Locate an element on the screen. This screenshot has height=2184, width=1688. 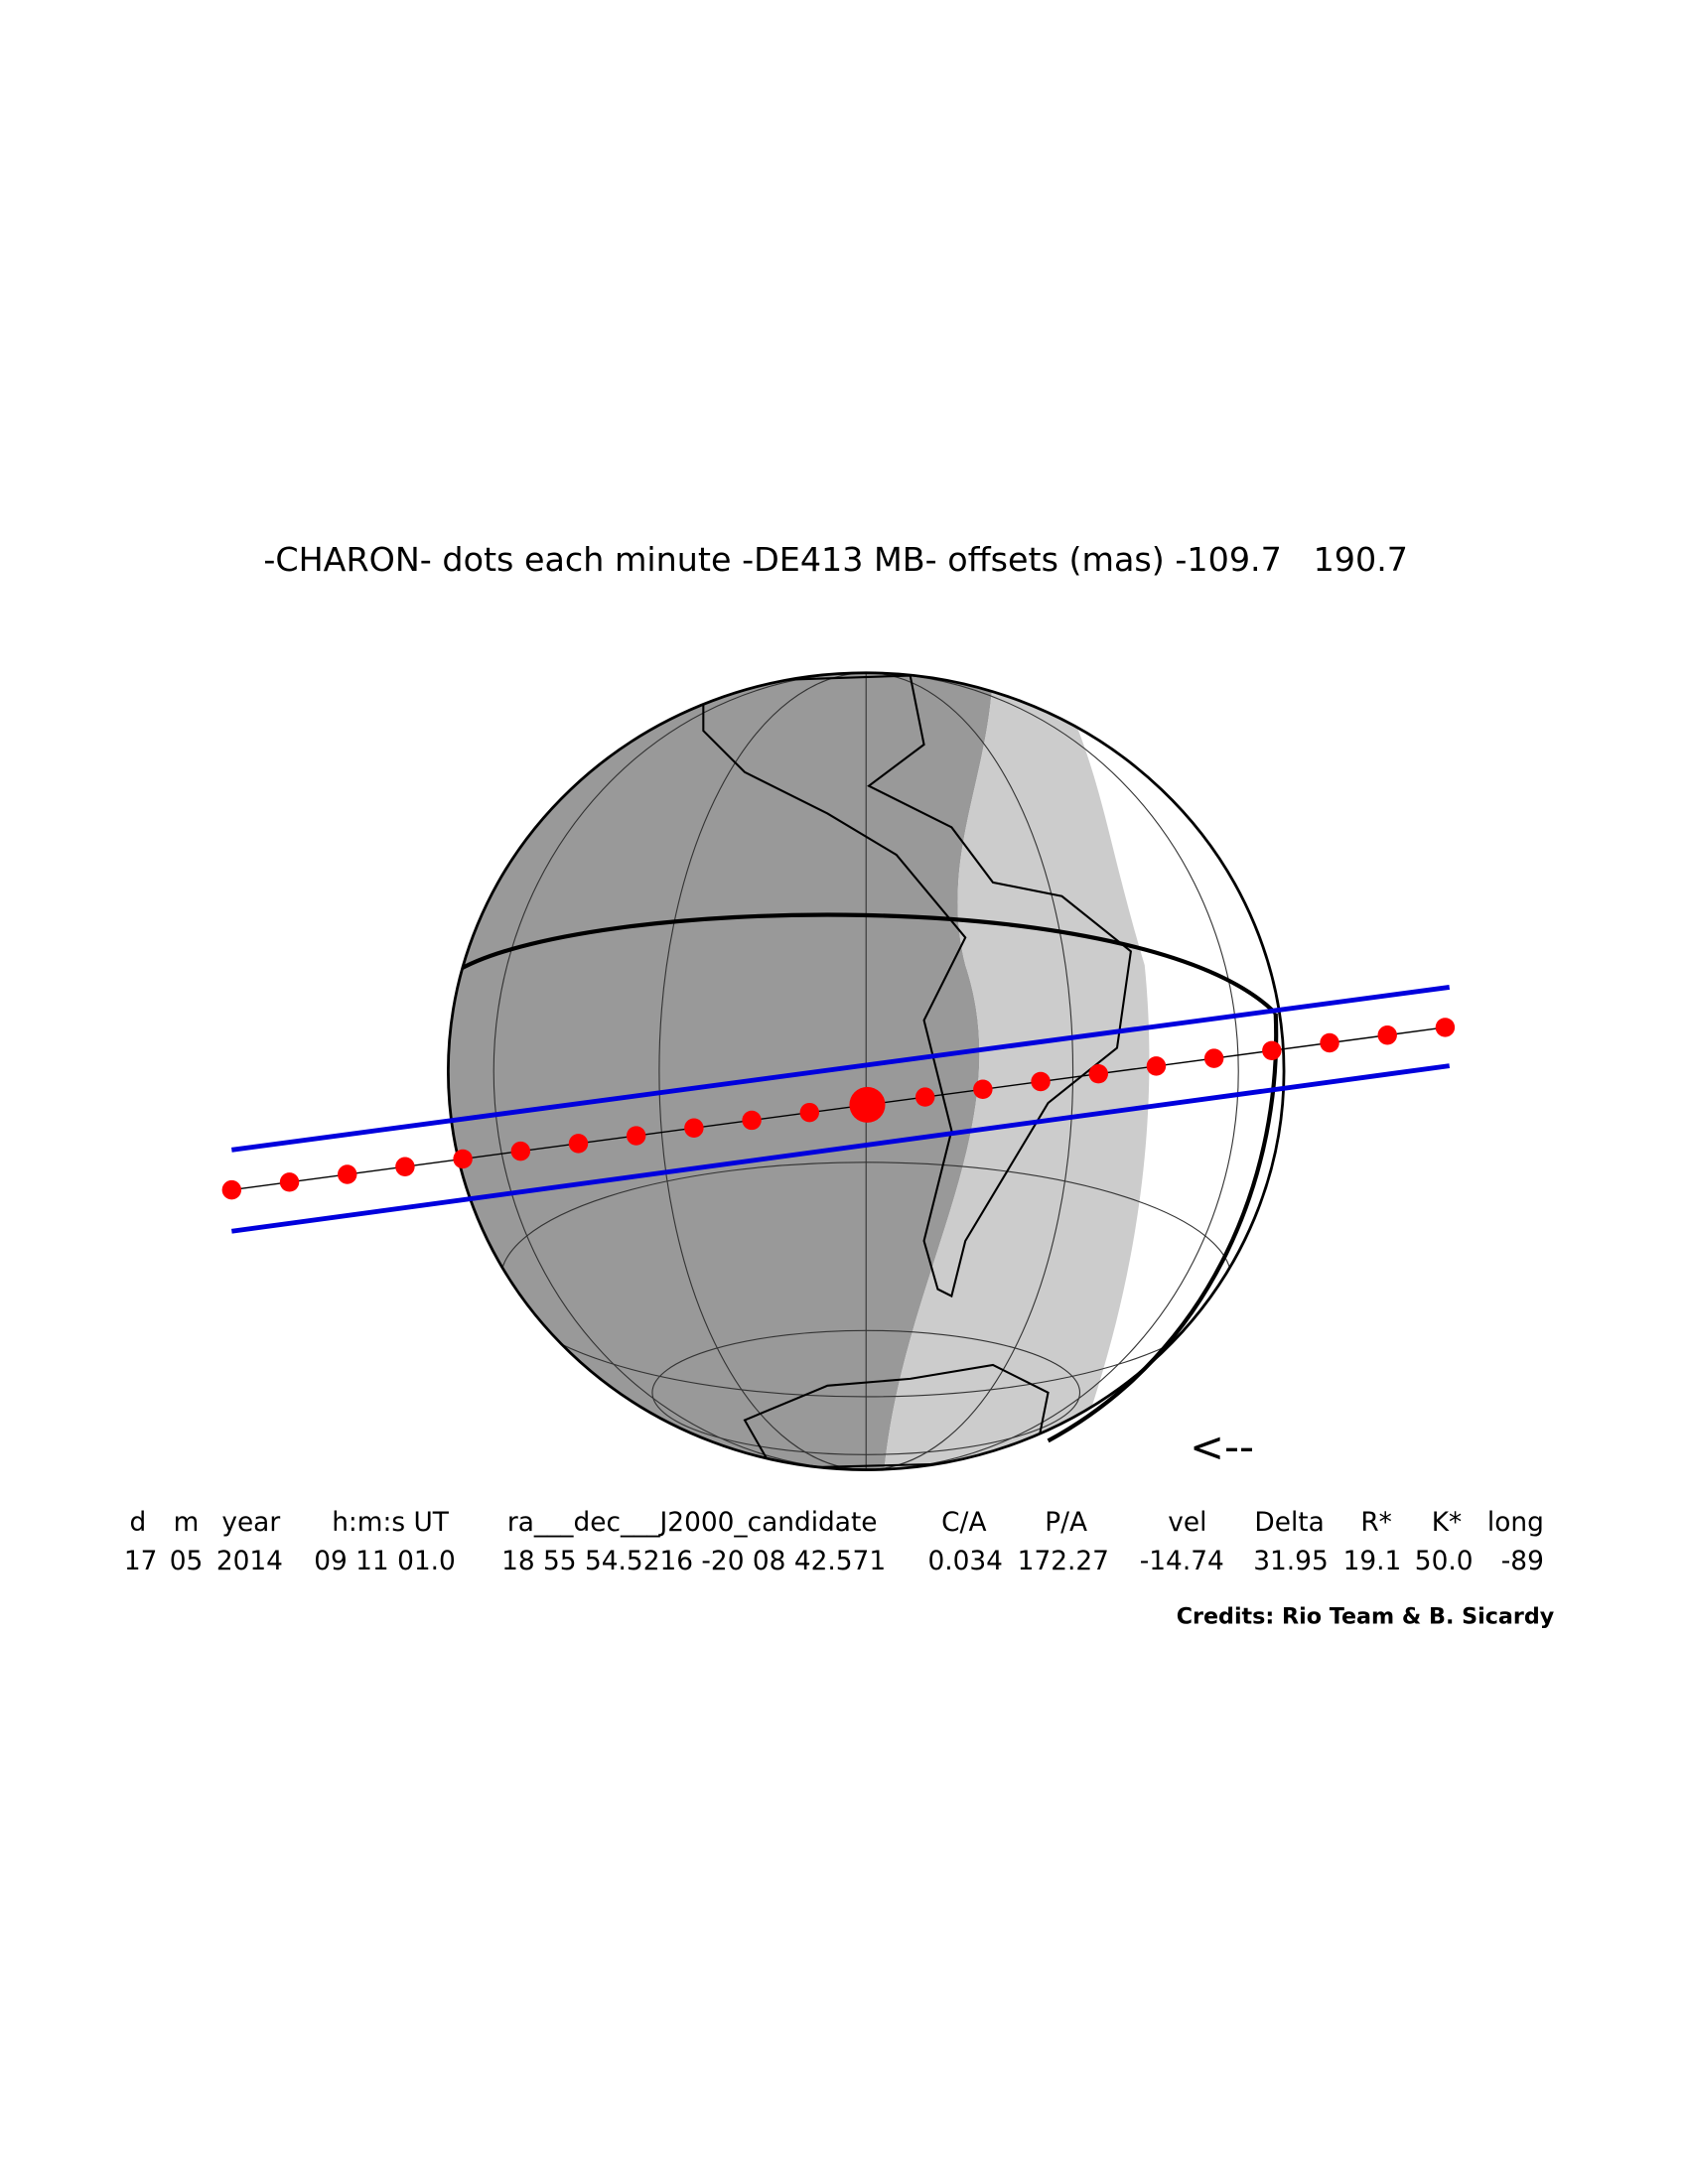
column-header: year is located at coordinates (250, 1523).